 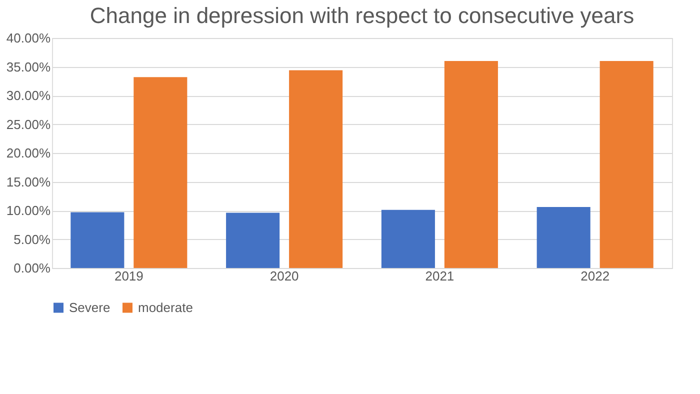 What do you see at coordinates (595, 276) in the screenshot?
I see `x-tick-label: 2022` at bounding box center [595, 276].